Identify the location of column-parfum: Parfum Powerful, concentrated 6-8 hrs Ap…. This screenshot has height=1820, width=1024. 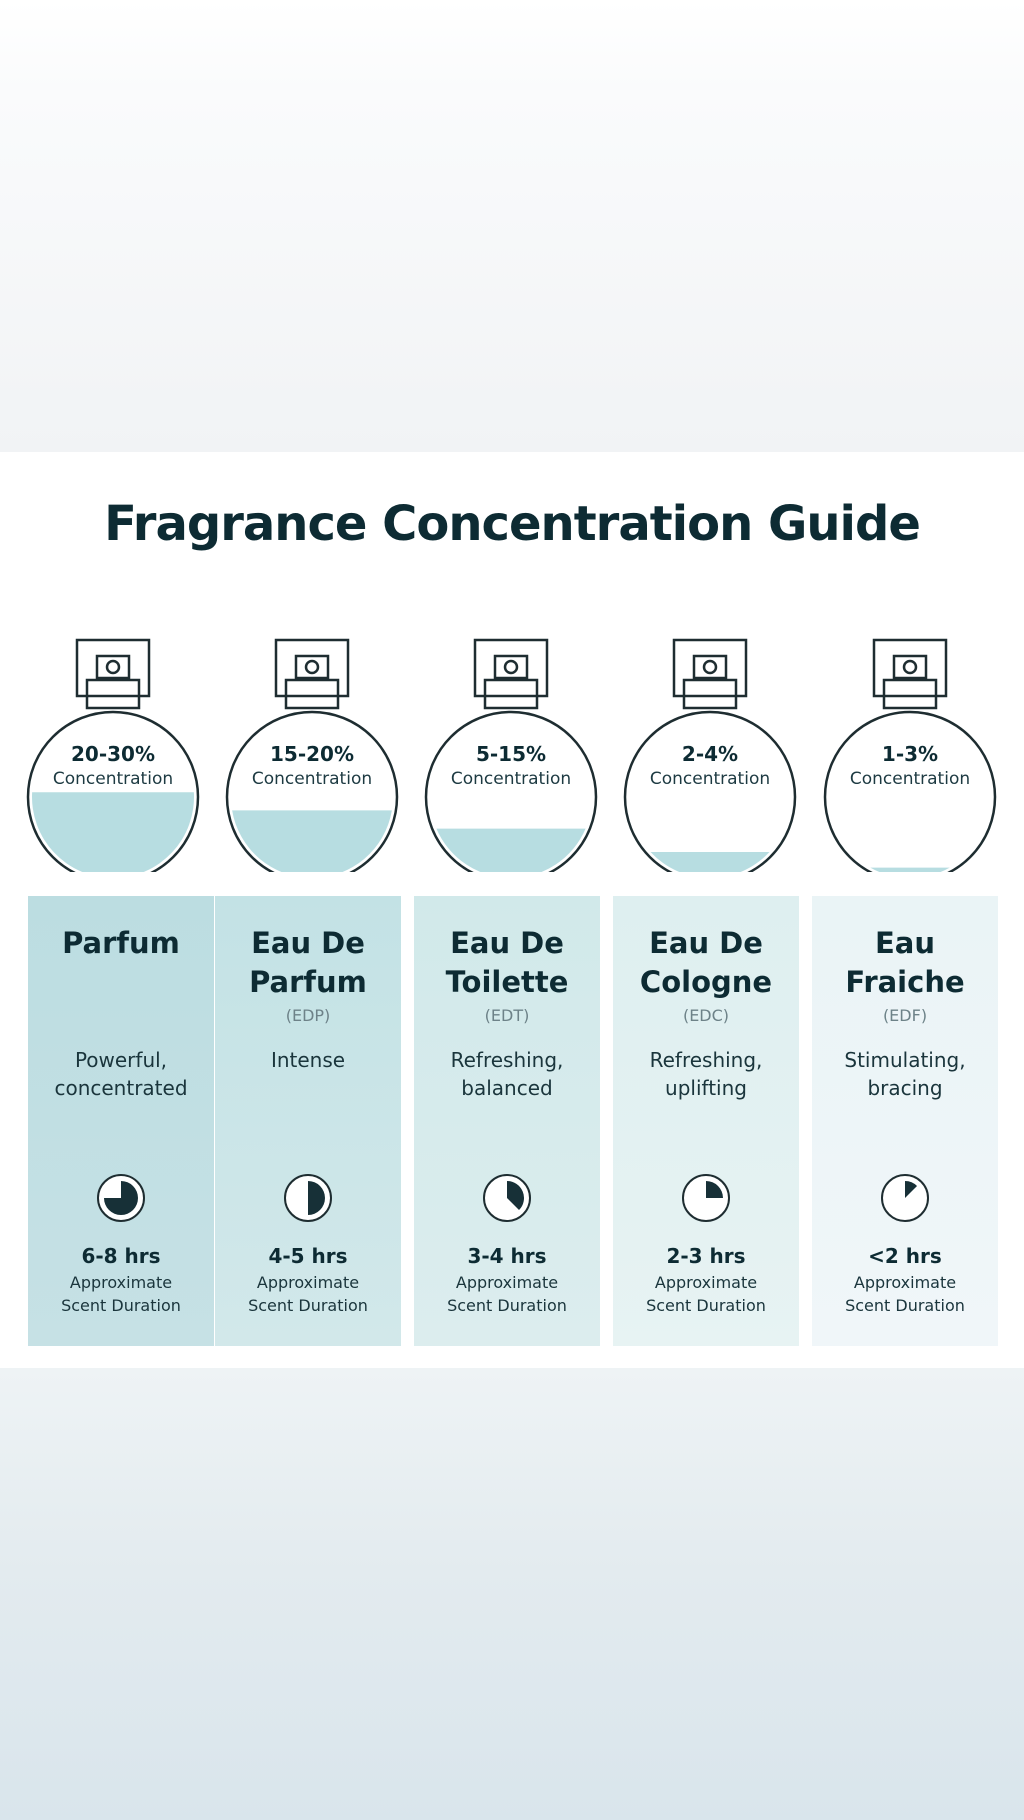
(121, 1121).